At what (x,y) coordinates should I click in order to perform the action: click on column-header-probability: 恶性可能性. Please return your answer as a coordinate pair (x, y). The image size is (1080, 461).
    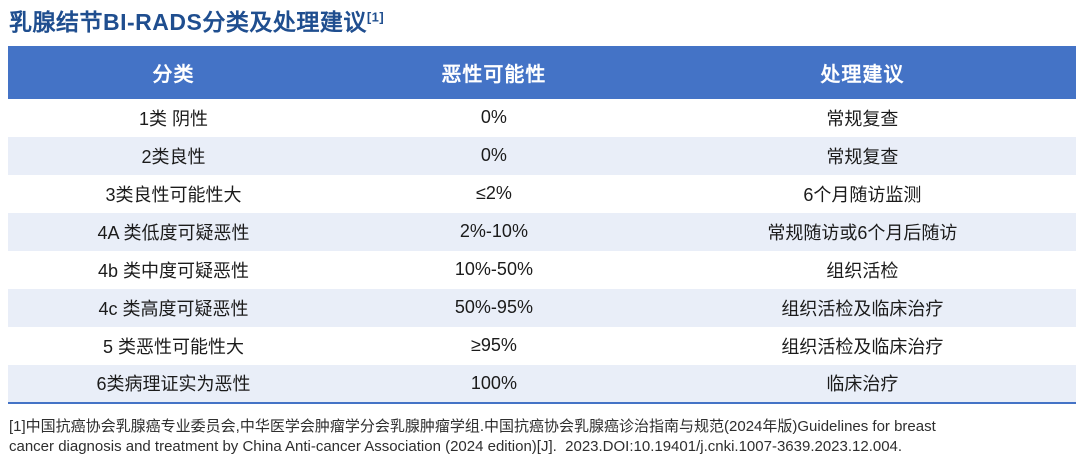
    Looking at the image, I should click on (494, 72).